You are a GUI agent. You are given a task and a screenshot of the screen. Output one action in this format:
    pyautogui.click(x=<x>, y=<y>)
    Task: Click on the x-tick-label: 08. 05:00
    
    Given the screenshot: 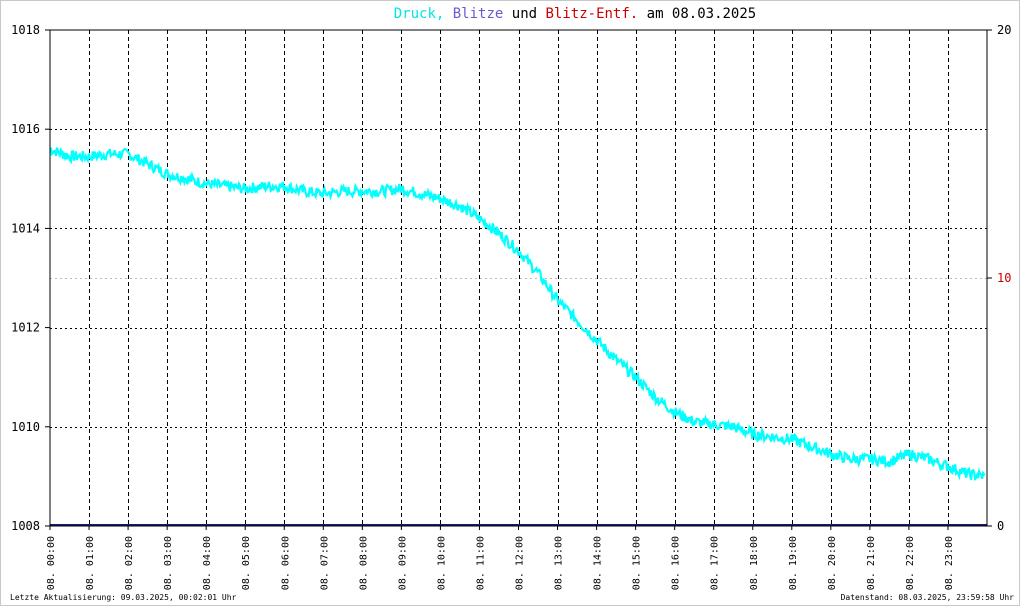 What is the action you would take?
    pyautogui.click(x=246, y=563)
    